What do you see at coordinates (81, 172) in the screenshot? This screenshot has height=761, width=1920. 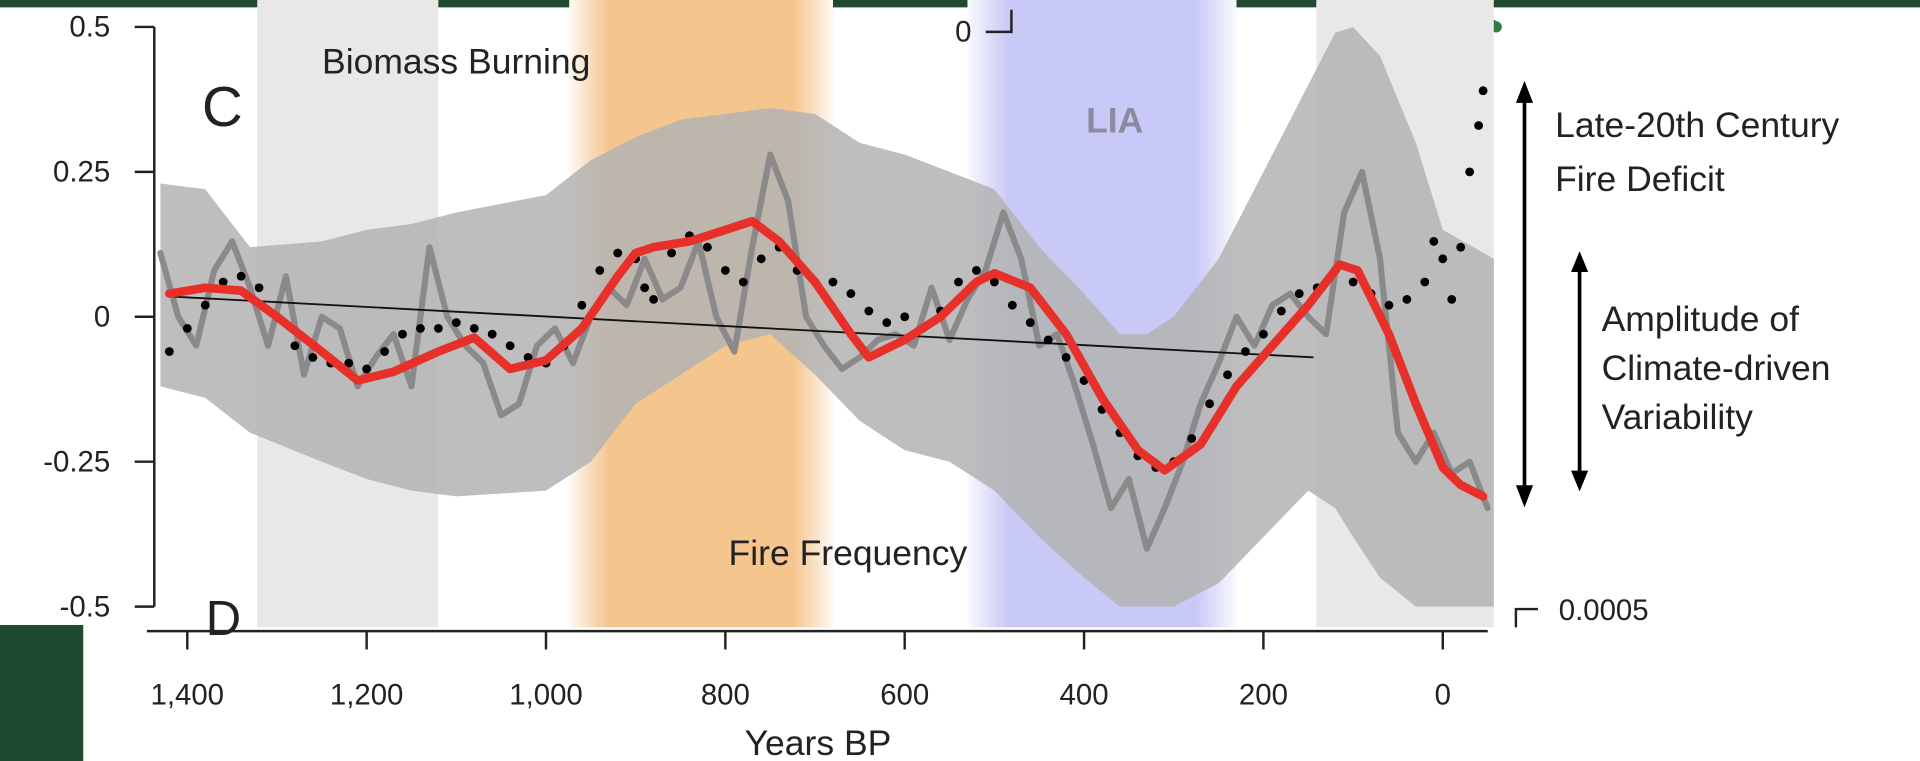 I see `y-tick-label: 0.25` at bounding box center [81, 172].